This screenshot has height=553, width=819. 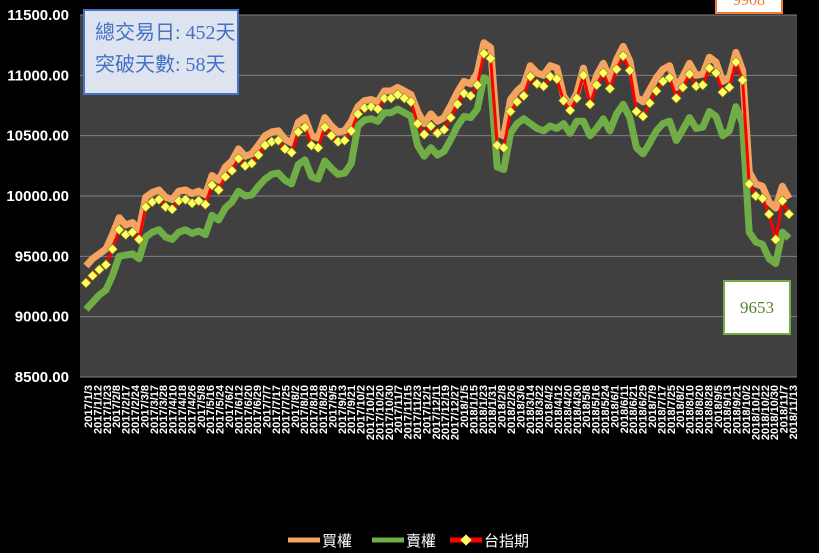 I want to click on x-tick-label: 2017/10/2, so click(x=362, y=409).